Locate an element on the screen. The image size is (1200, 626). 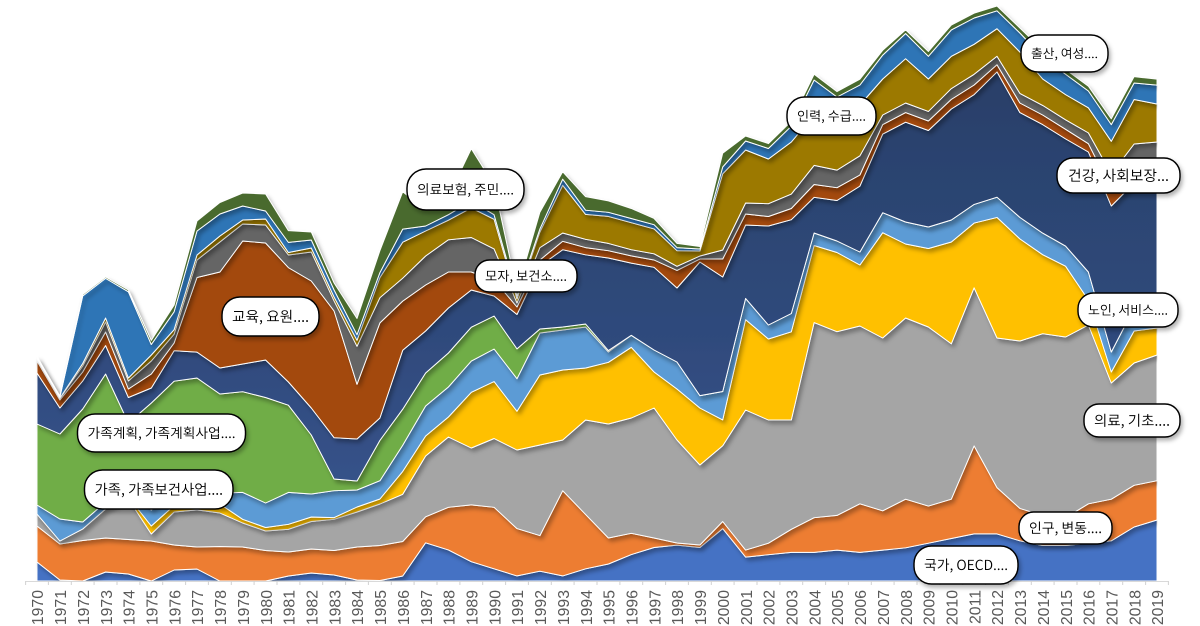
svg-text: 2015 is located at coordinates (1067, 607).